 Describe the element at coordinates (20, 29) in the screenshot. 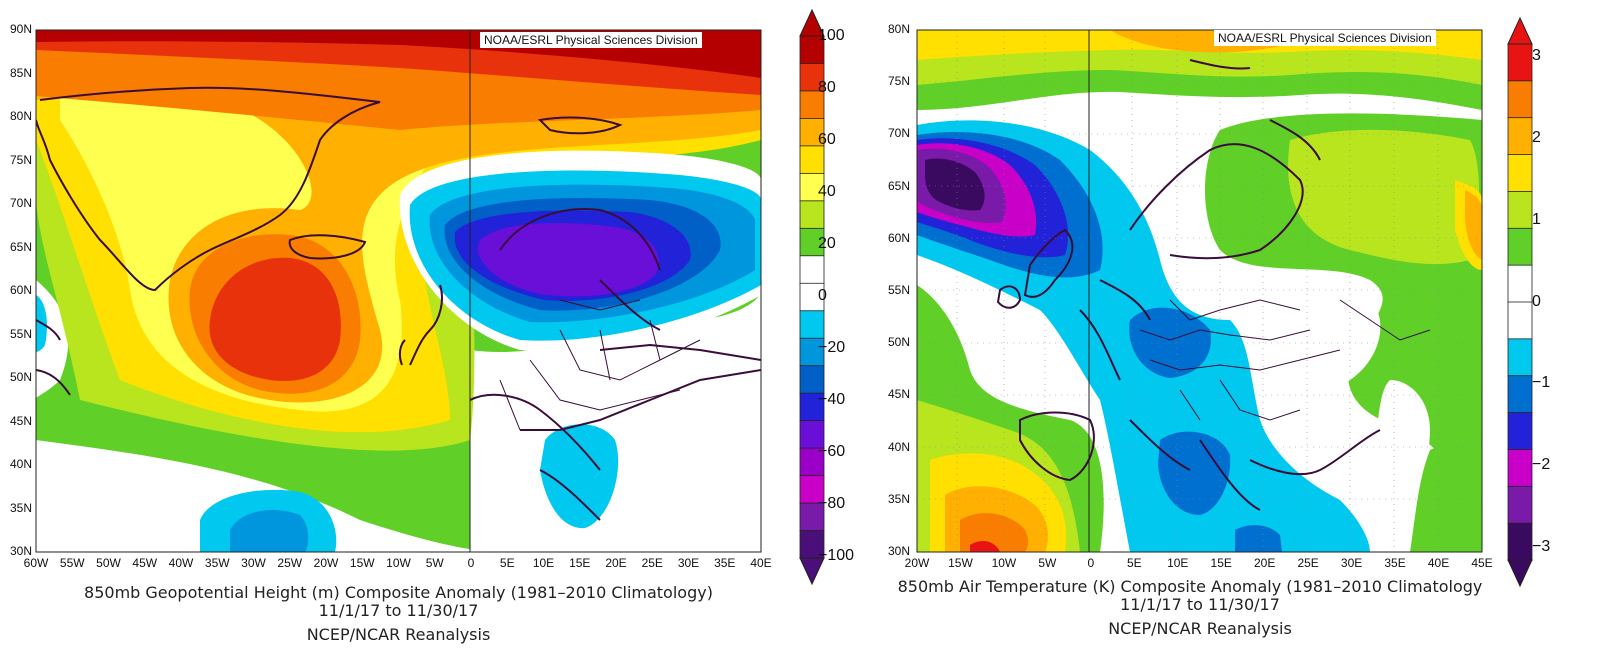

I see `lat-tick-label: 90N` at that location.